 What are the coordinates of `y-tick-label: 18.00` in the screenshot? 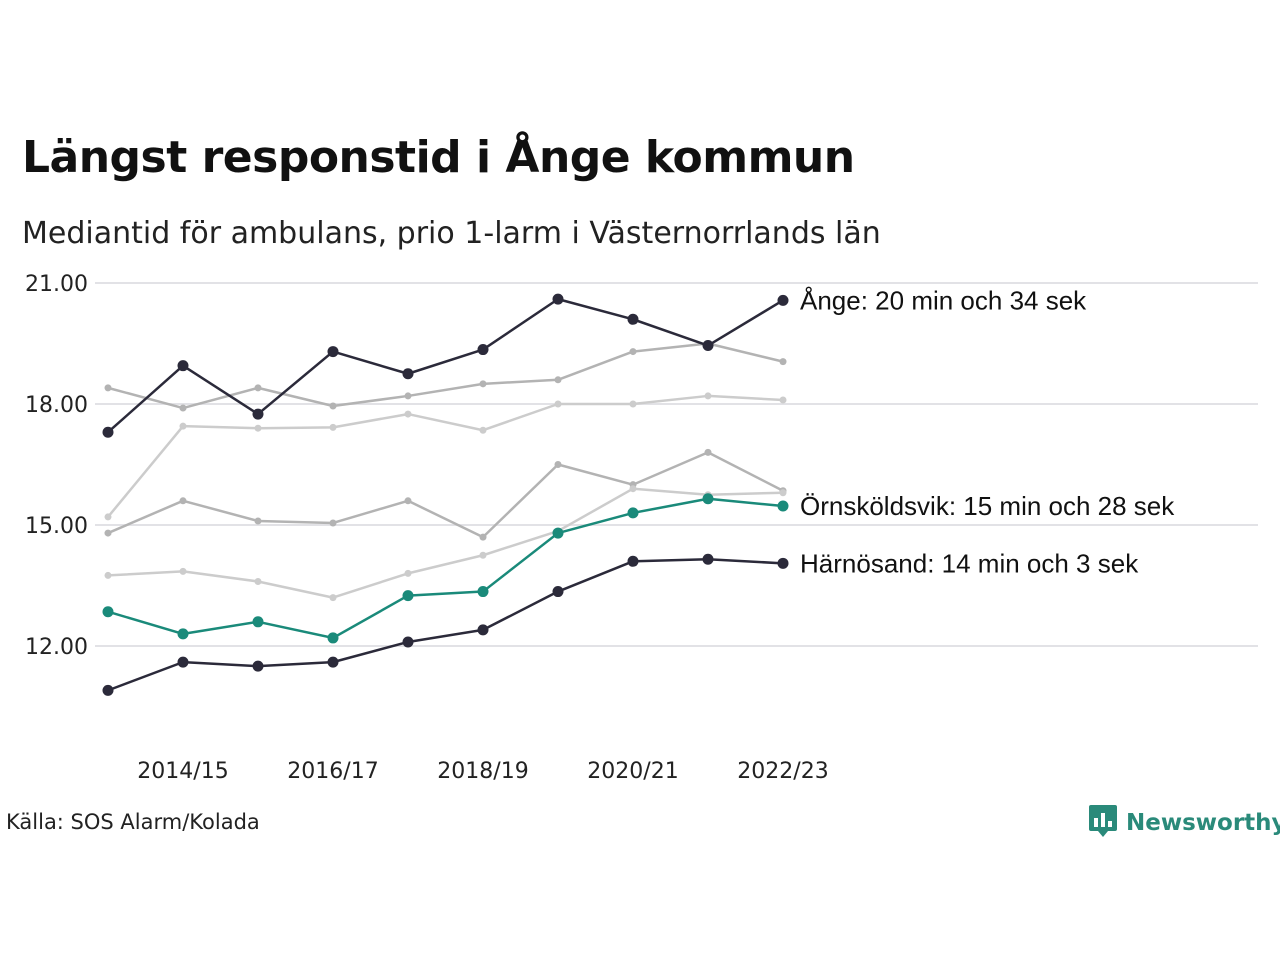 It's located at (56, 405).